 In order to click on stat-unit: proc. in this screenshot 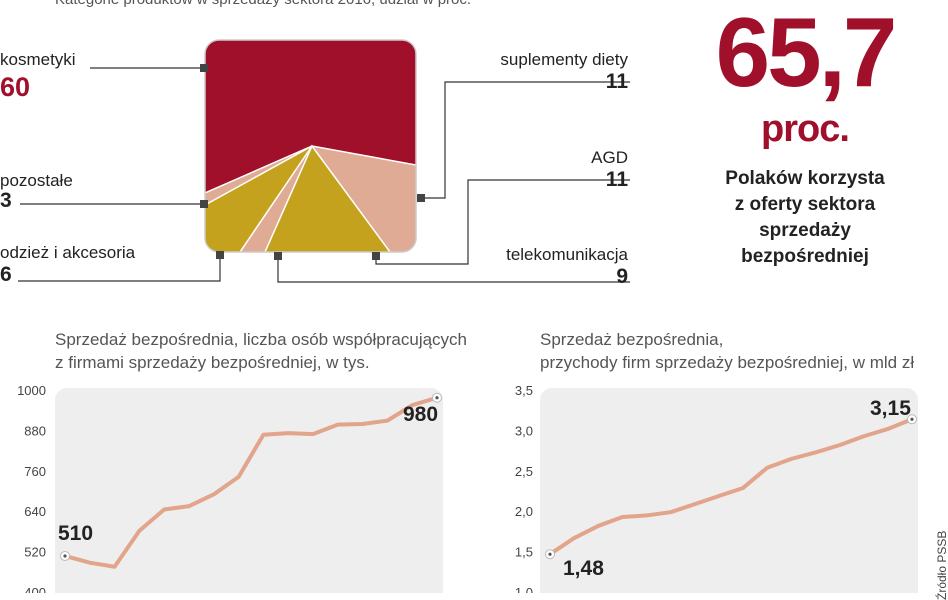, I will do `click(805, 129)`.